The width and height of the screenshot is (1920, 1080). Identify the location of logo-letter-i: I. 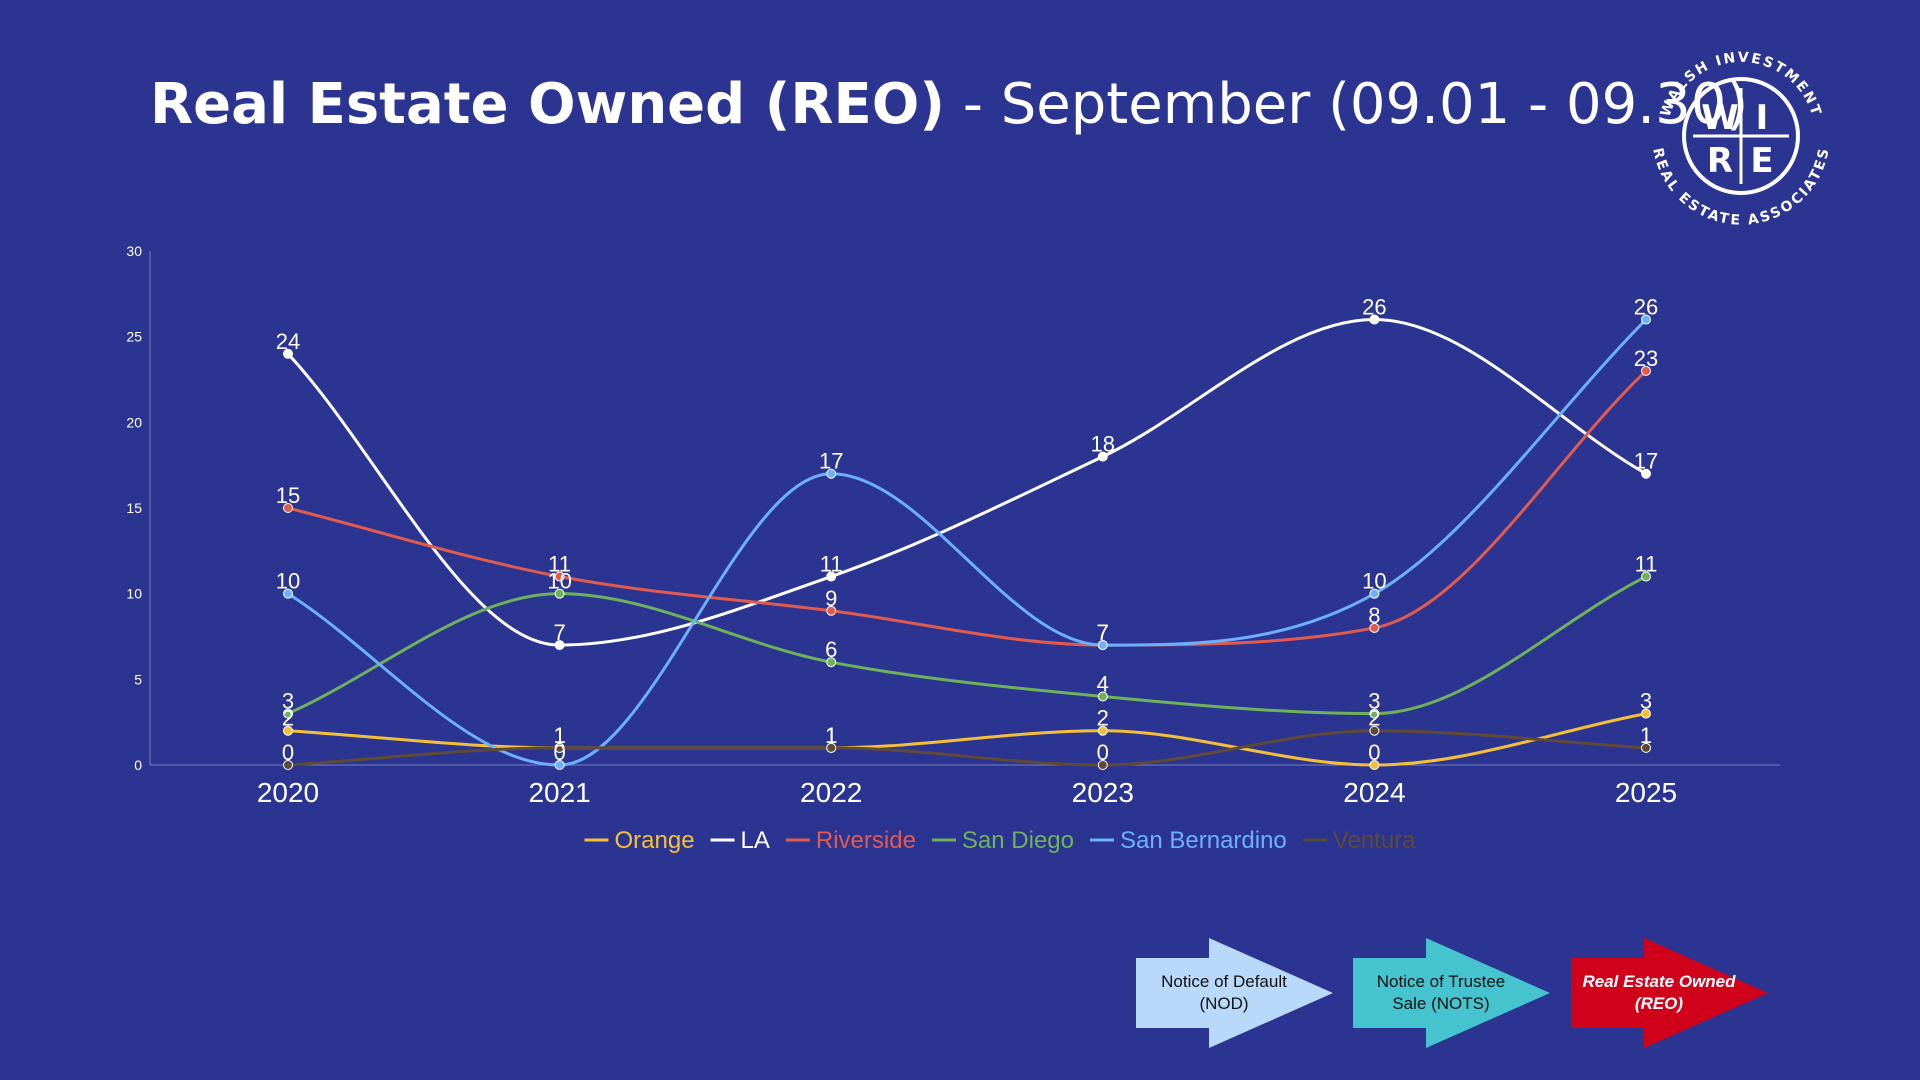
(1762, 118).